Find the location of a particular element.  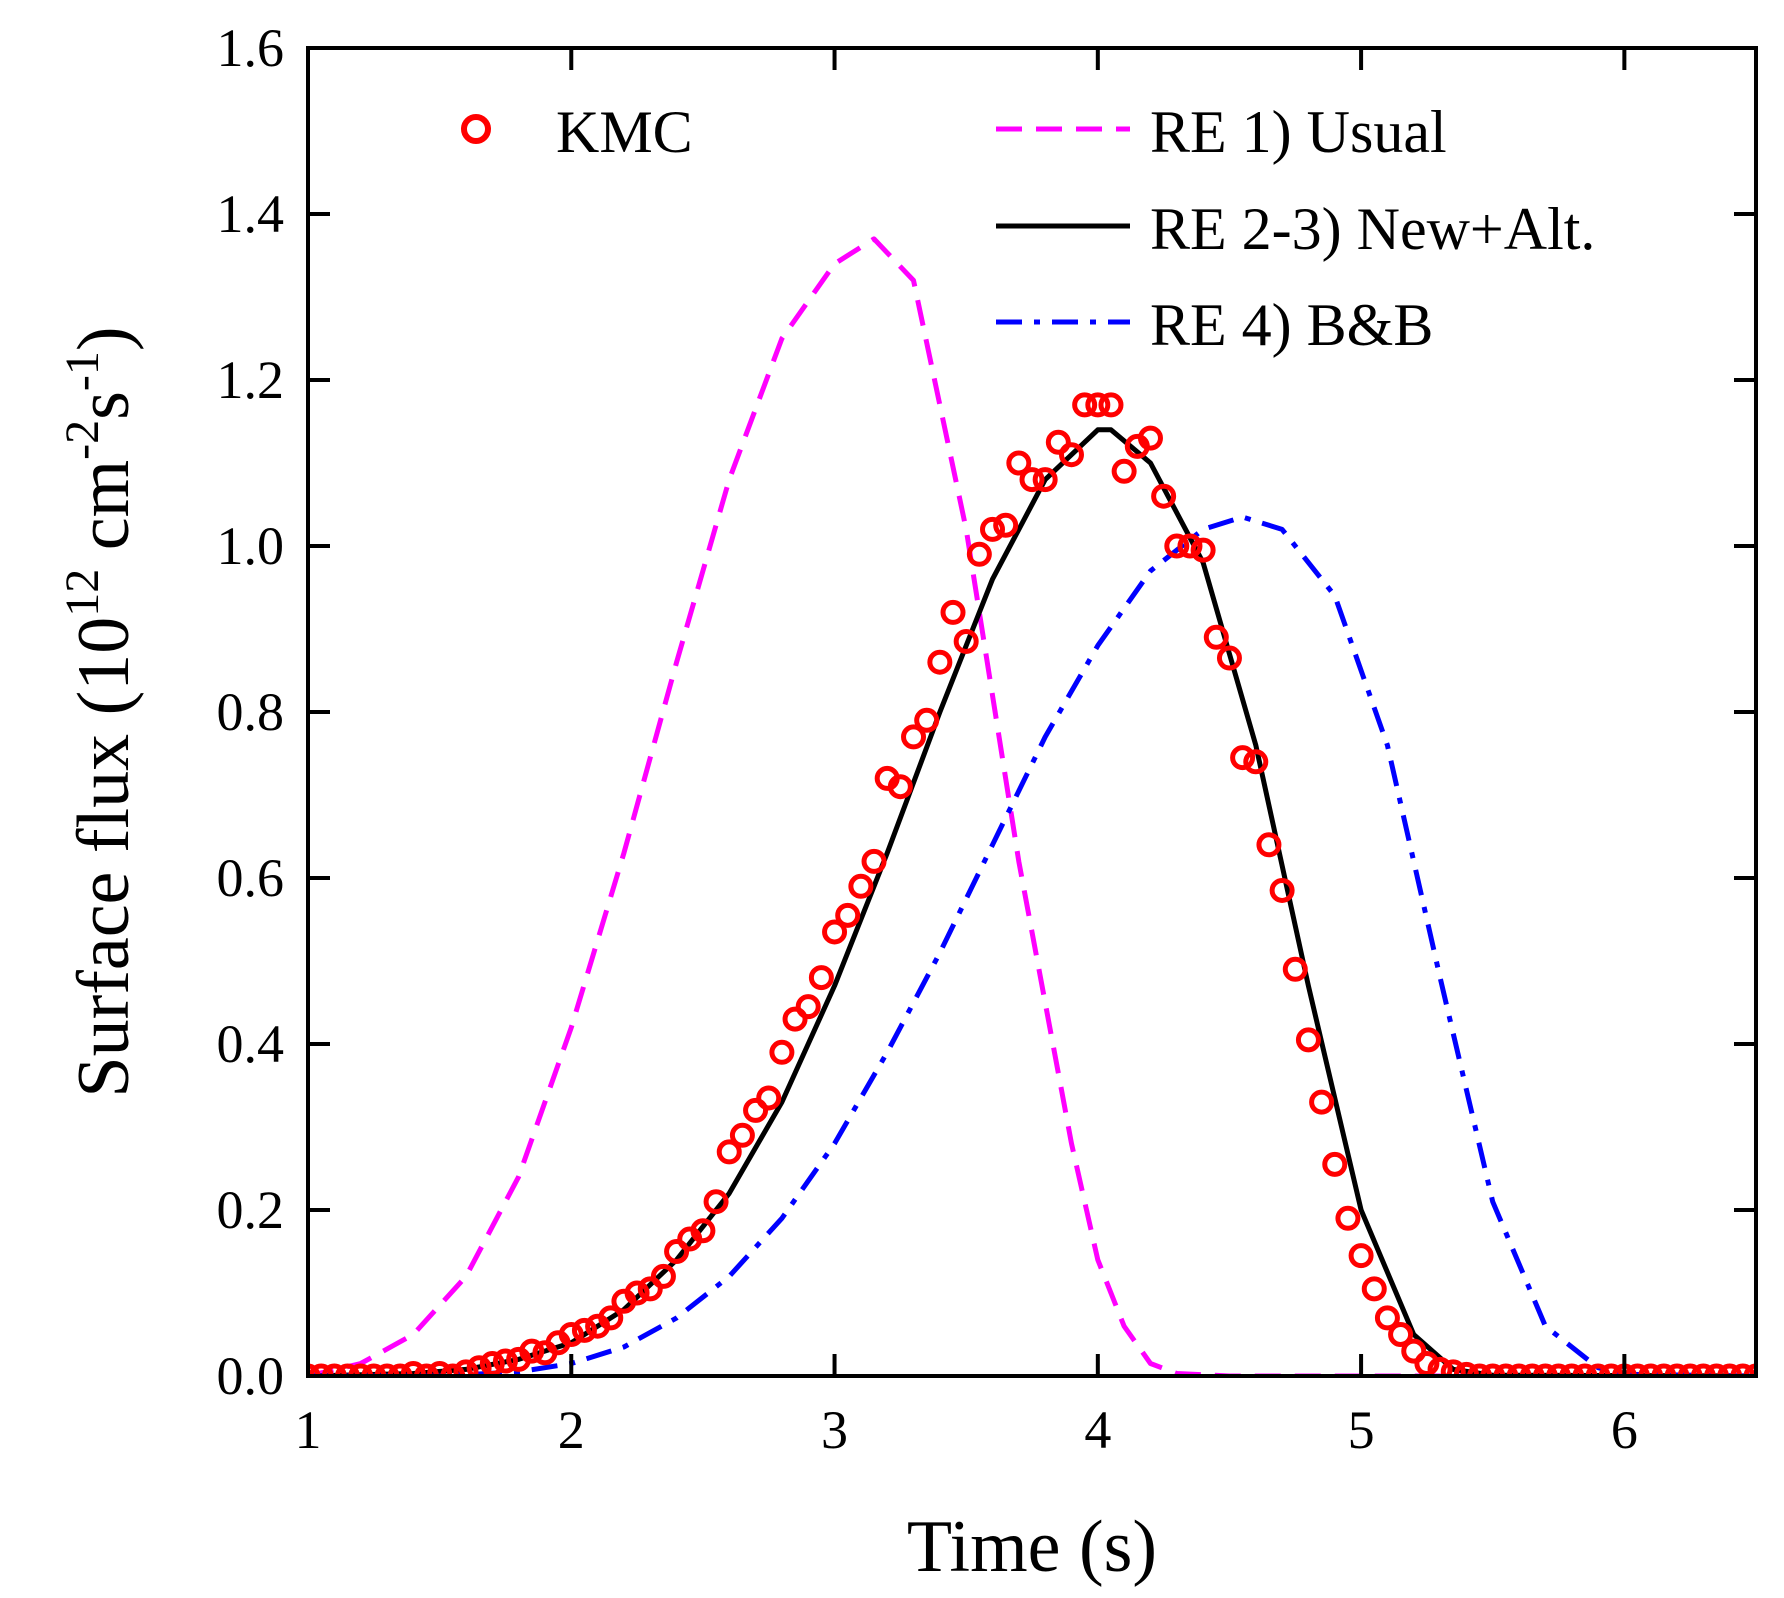

y-tick-label: 1.2 is located at coordinates (251, 380).